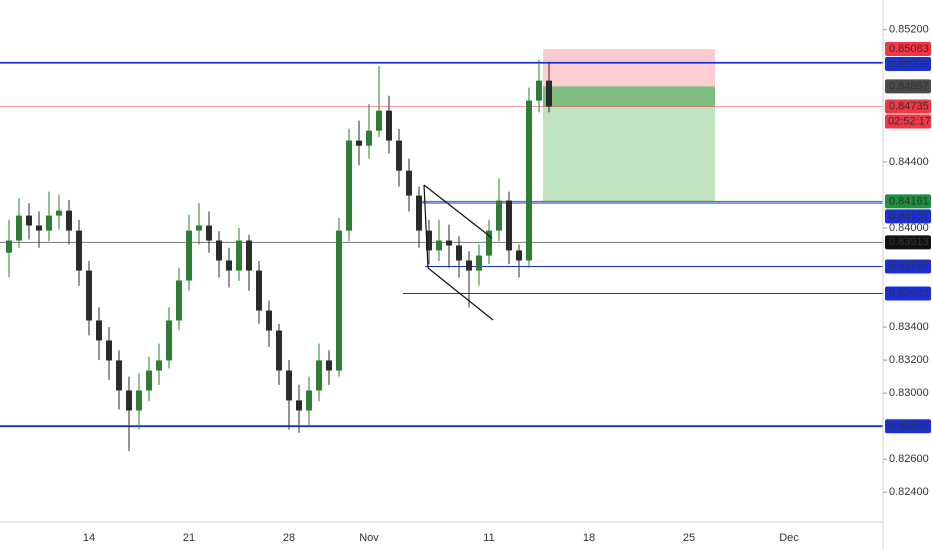 This screenshot has height=550, width=932. What do you see at coordinates (909, 293) in the screenshot?
I see `price-label: 0.83603` at bounding box center [909, 293].